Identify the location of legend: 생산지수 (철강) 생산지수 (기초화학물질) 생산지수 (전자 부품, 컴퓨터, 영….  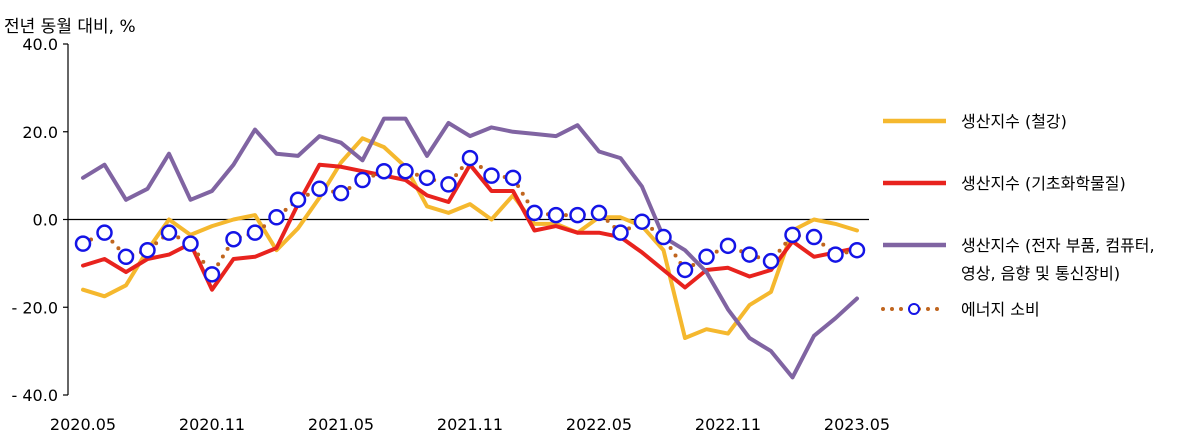
(1018, 215).